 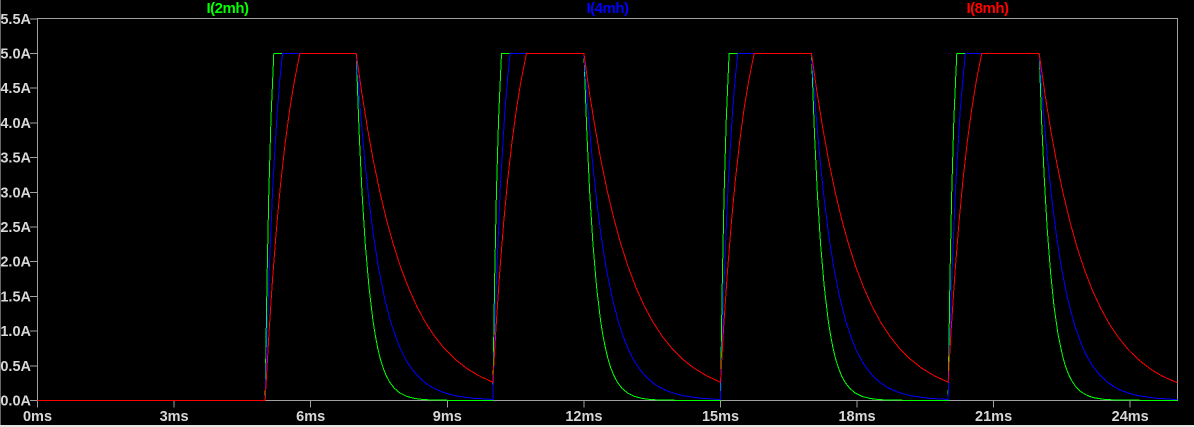 I want to click on svg-text: I(4mh), so click(x=608, y=8).